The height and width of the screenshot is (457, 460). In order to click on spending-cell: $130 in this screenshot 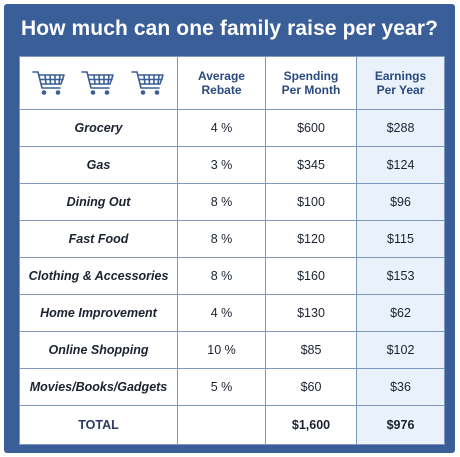, I will do `click(311, 313)`.